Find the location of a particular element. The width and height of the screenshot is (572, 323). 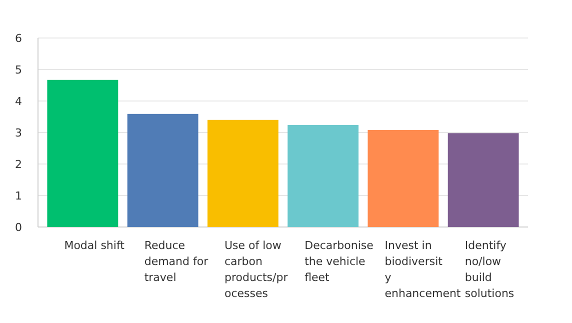

y-tick-label: 5 is located at coordinates (18, 69).